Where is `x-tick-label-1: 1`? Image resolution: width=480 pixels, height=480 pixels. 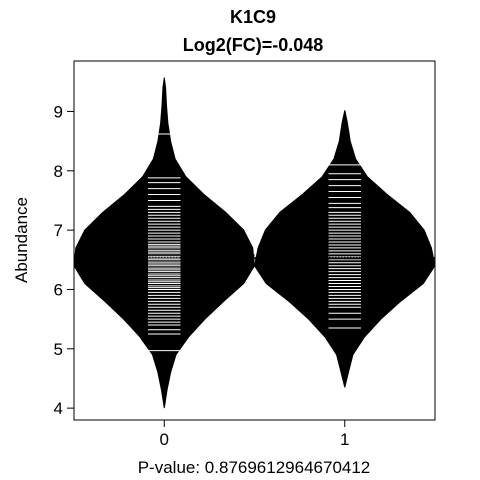
x-tick-label-1: 1 is located at coordinates (344, 439).